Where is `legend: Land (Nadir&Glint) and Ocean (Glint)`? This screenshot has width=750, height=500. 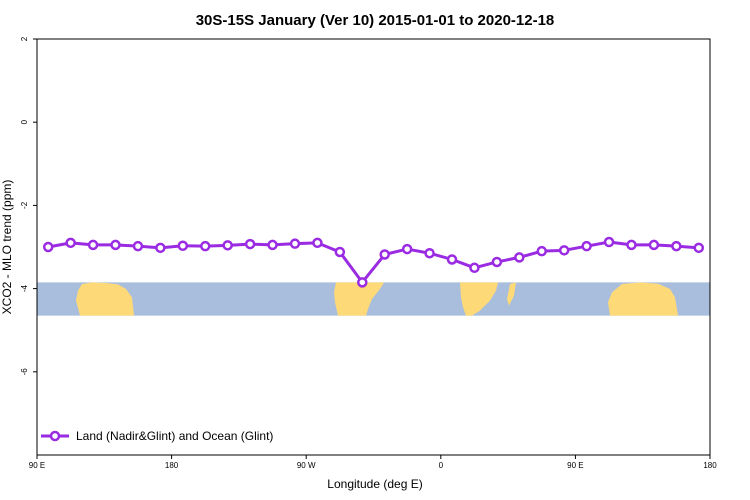 legend: Land (Nadir&Glint) and Ocean (Glint) is located at coordinates (157, 436).